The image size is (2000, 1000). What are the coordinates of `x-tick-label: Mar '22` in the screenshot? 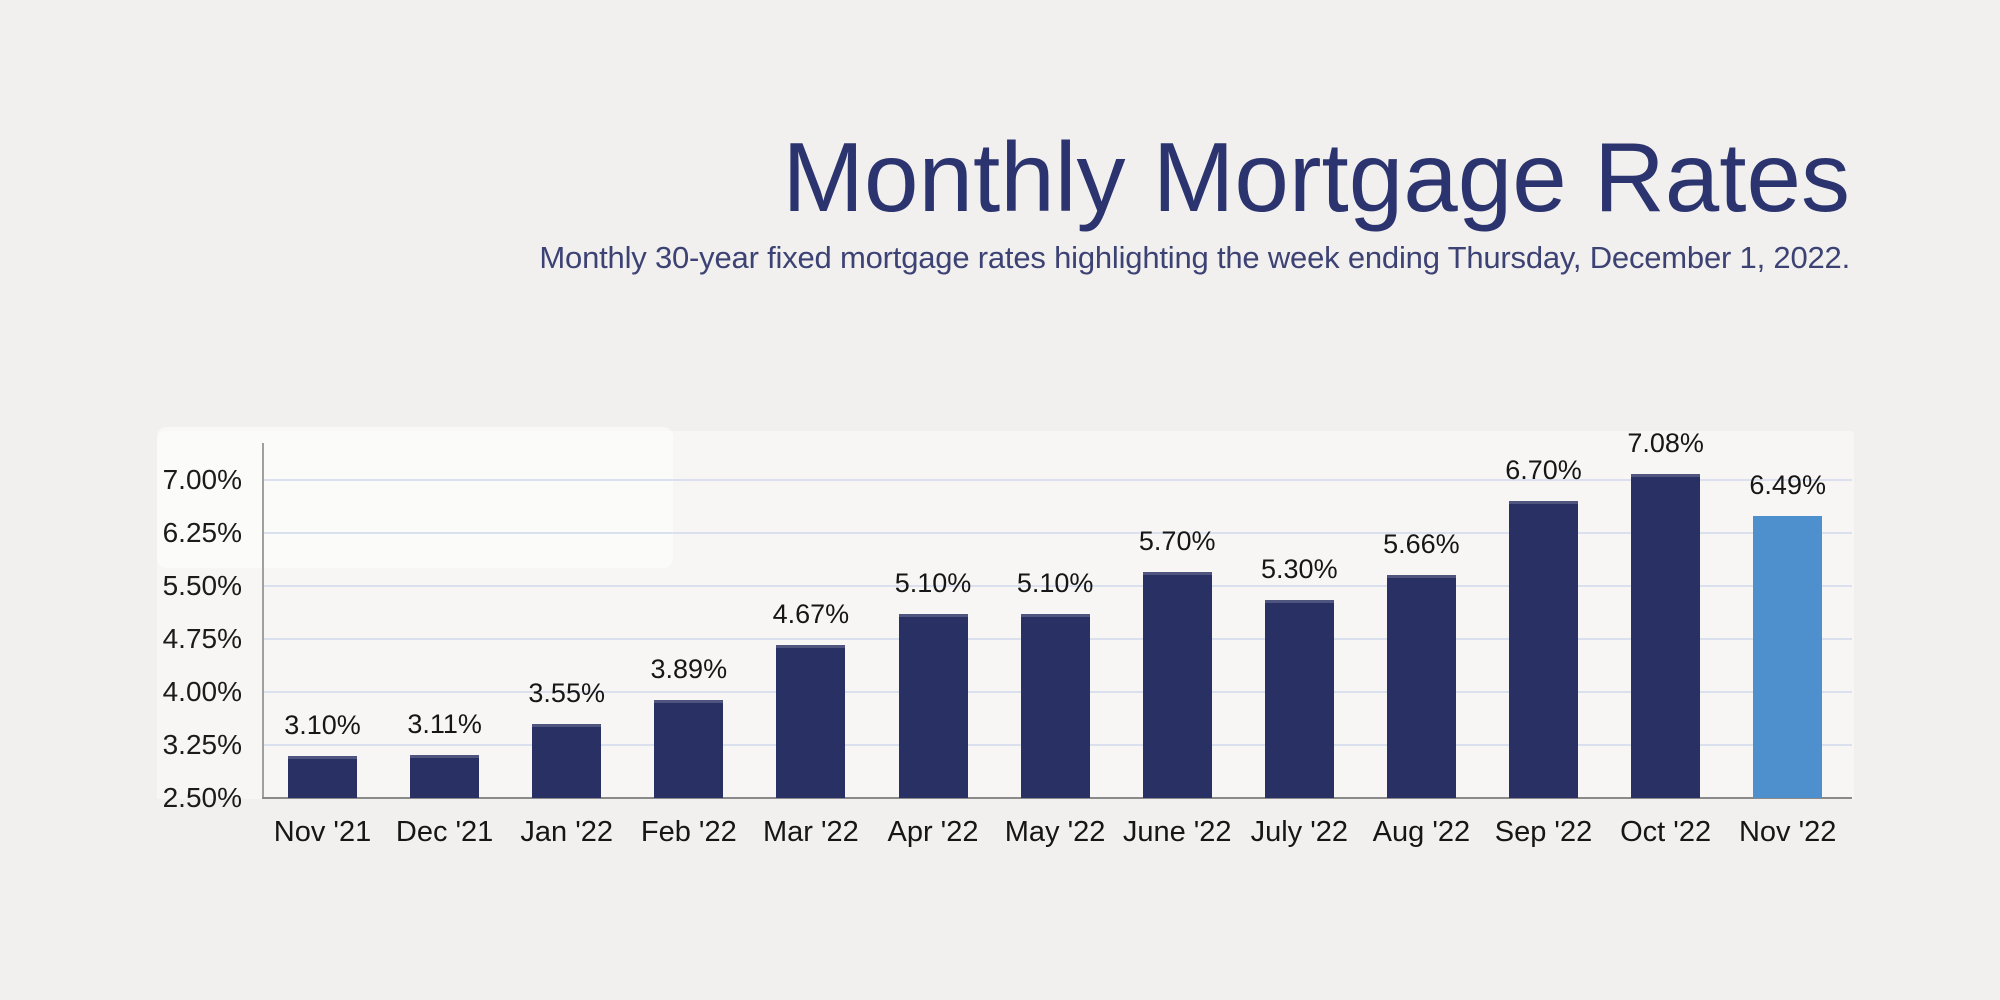 It's located at (810, 832).